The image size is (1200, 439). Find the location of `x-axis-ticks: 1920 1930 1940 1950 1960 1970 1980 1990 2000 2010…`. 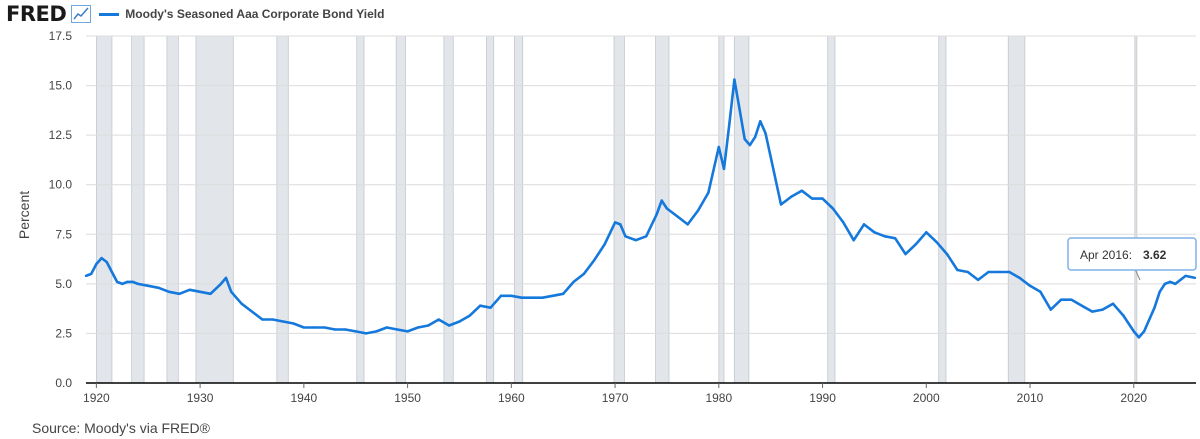

x-axis-ticks: 1920 1930 1940 1950 1960 1970 1980 1990 2000 2010… is located at coordinates (615, 394).